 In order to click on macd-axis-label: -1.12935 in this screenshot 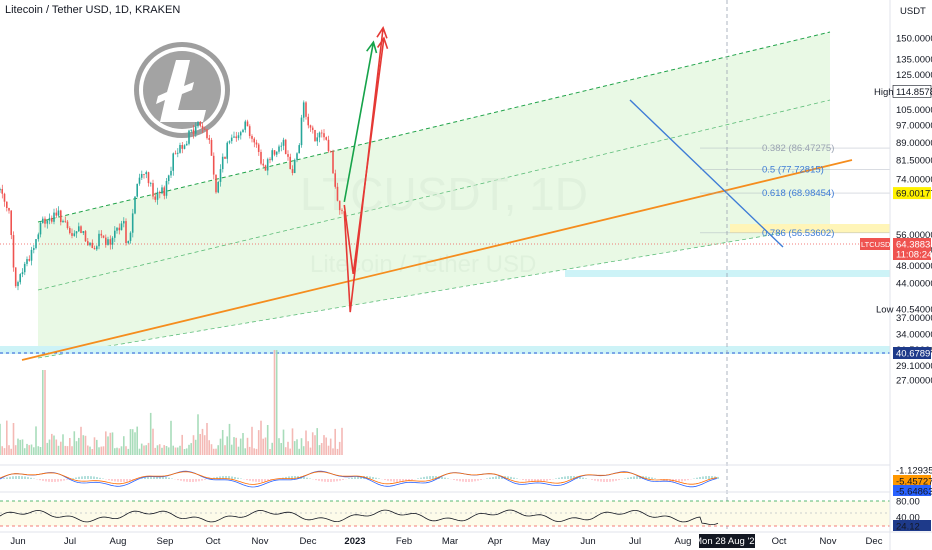, I will do `click(914, 471)`.